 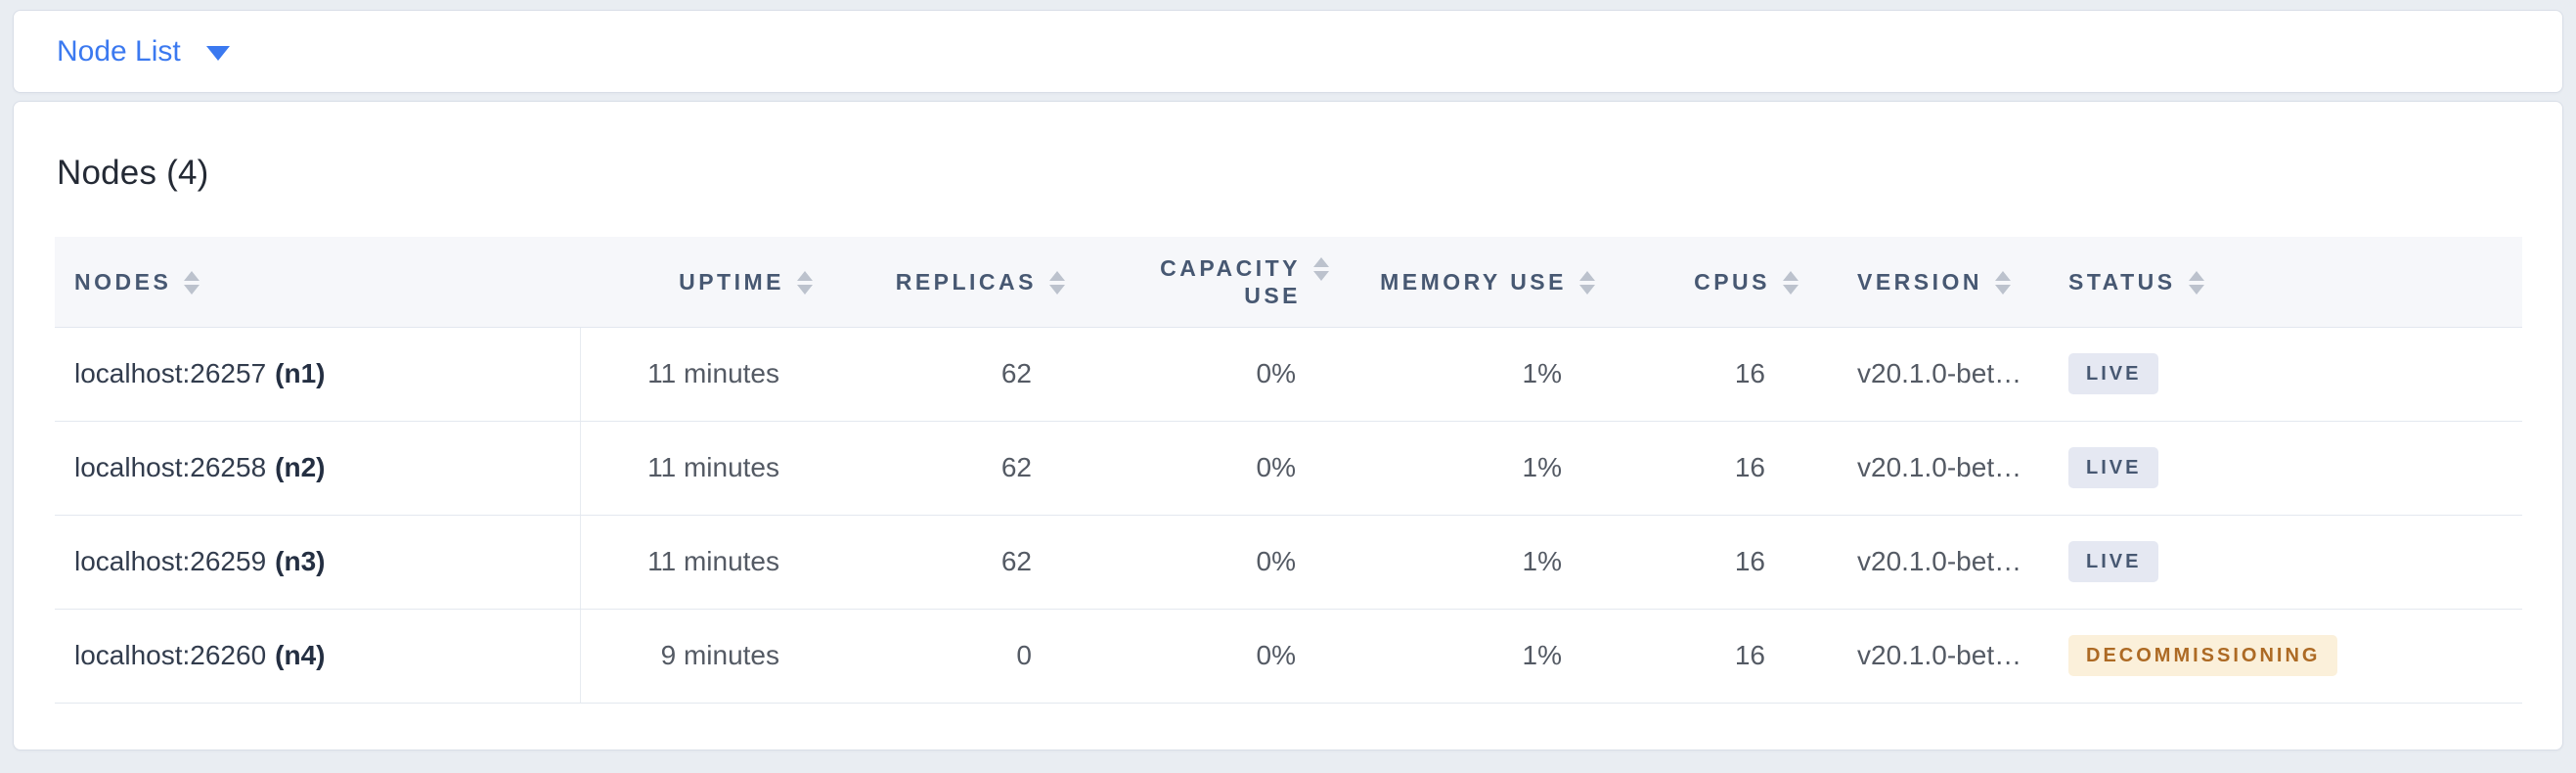 What do you see at coordinates (300, 655) in the screenshot?
I see `node-id: (n4)` at bounding box center [300, 655].